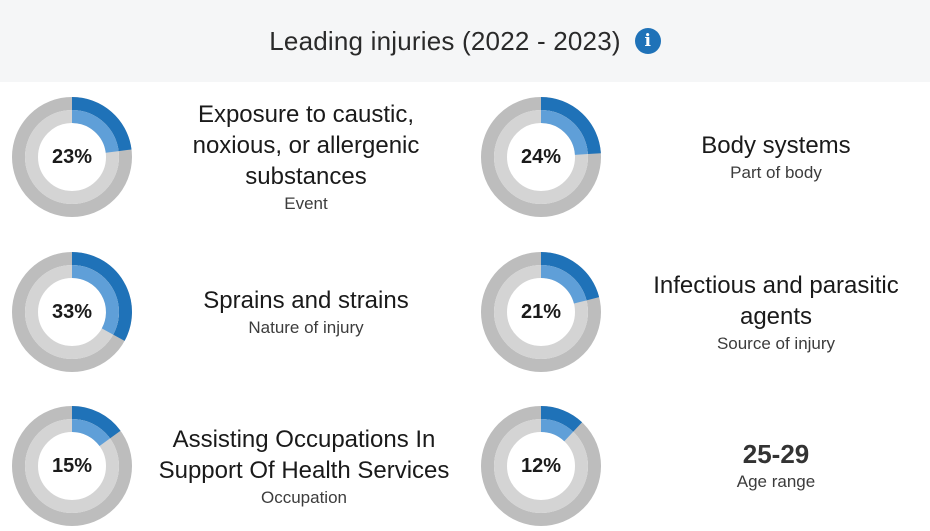  What do you see at coordinates (776, 172) in the screenshot?
I see `category-label: Part of body` at bounding box center [776, 172].